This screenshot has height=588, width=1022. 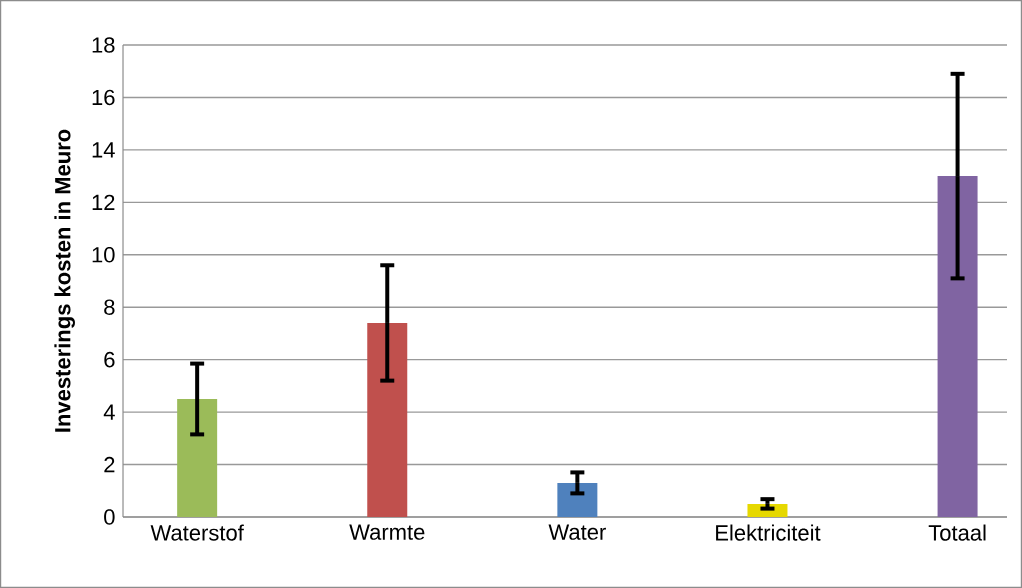 What do you see at coordinates (109, 307) in the screenshot?
I see `y-tick-label: 8` at bounding box center [109, 307].